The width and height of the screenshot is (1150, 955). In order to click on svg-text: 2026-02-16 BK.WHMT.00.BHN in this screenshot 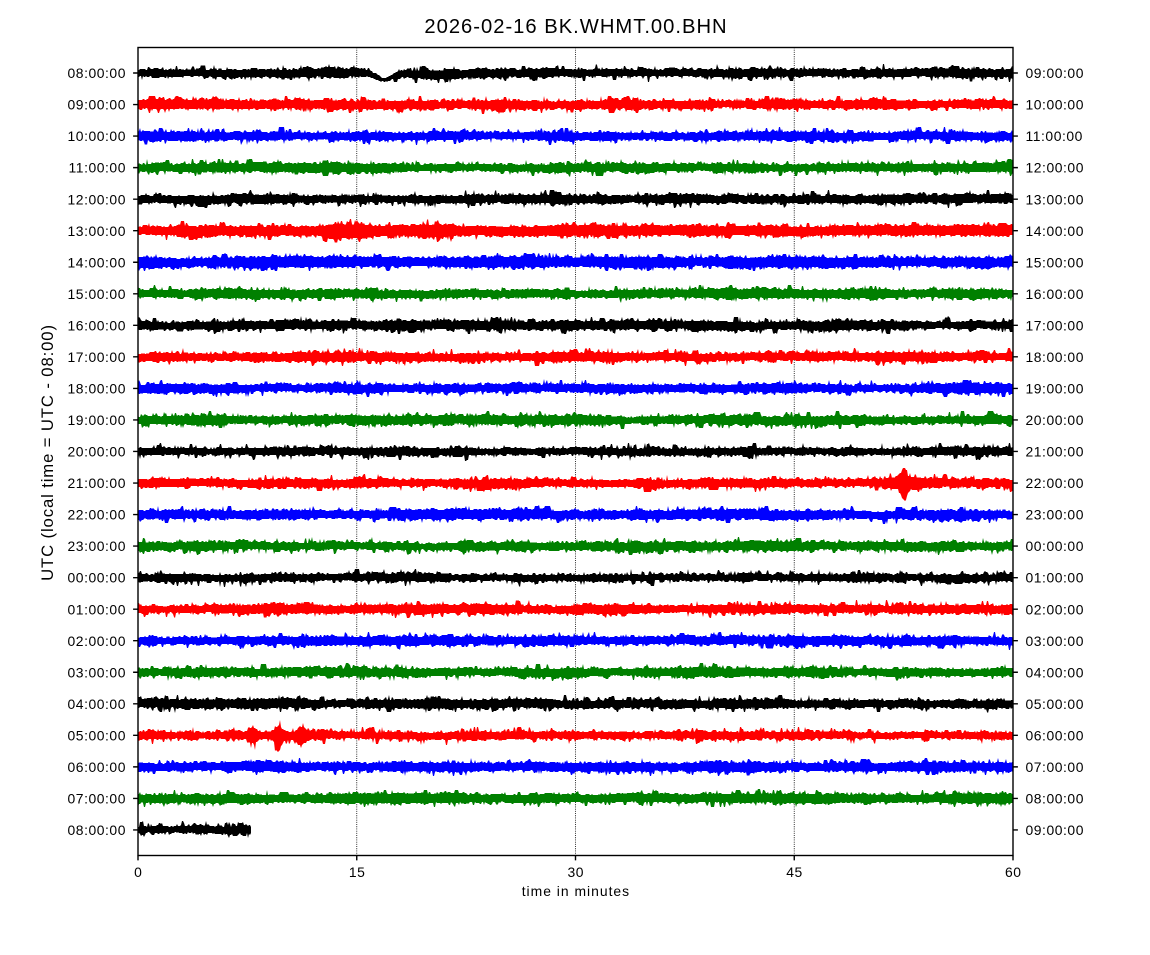, I will do `click(575, 27)`.